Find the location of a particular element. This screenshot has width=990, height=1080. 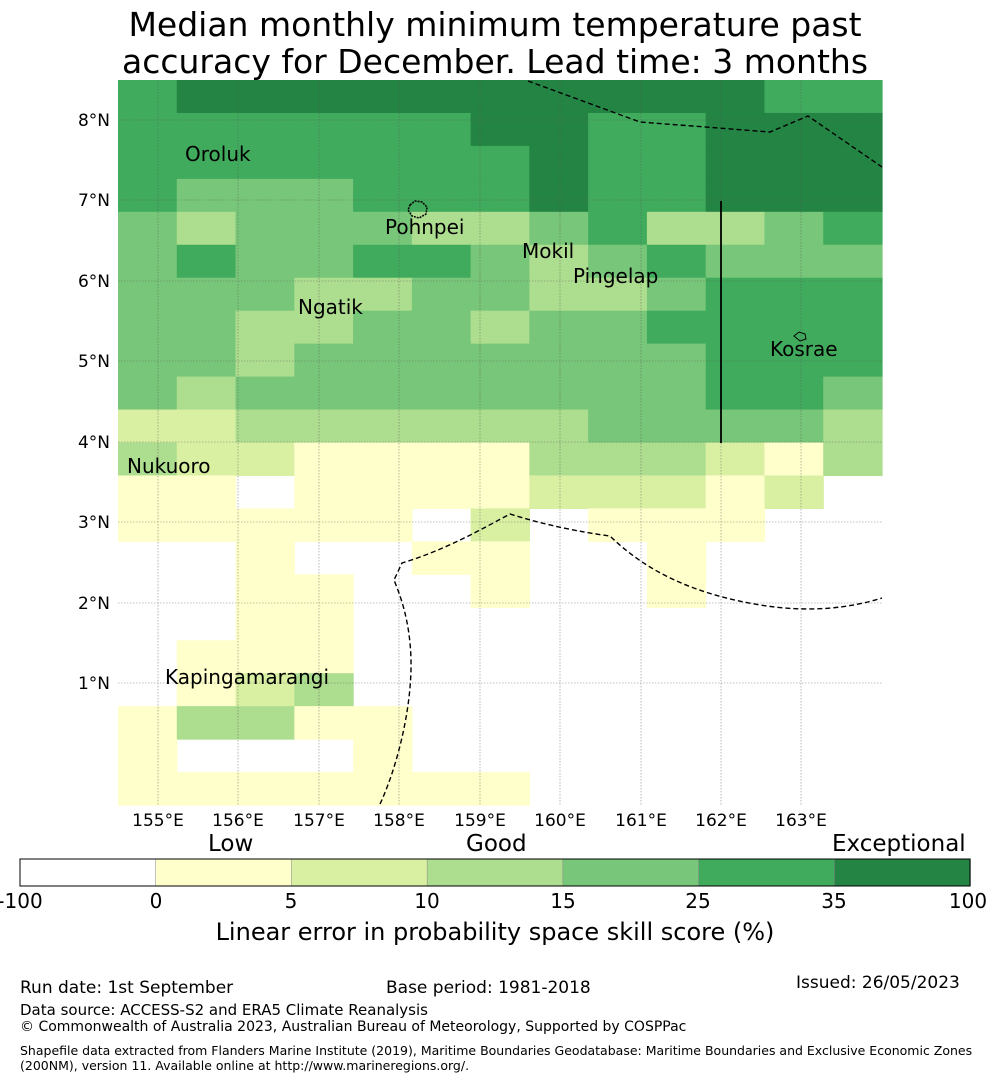

colorbar-tick: 10 is located at coordinates (427, 901).